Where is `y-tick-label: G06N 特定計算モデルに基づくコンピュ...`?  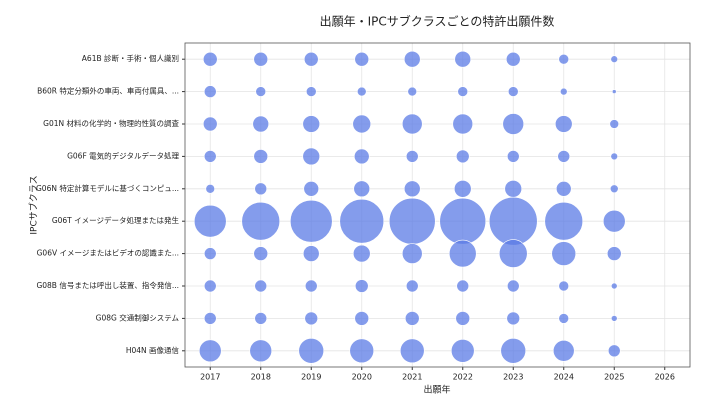
y-tick-label: G06N 特定計算モデルに基づくコンピュ... is located at coordinates (107, 188).